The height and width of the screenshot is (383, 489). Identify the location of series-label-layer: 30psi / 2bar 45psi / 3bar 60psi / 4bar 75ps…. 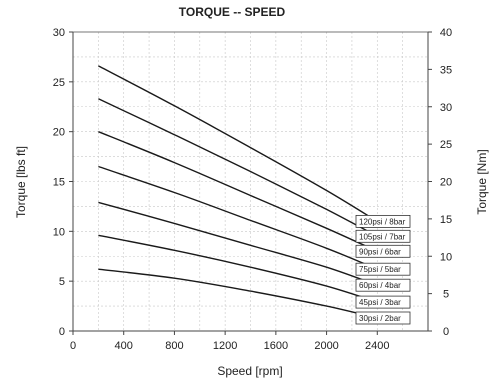
(383, 269).